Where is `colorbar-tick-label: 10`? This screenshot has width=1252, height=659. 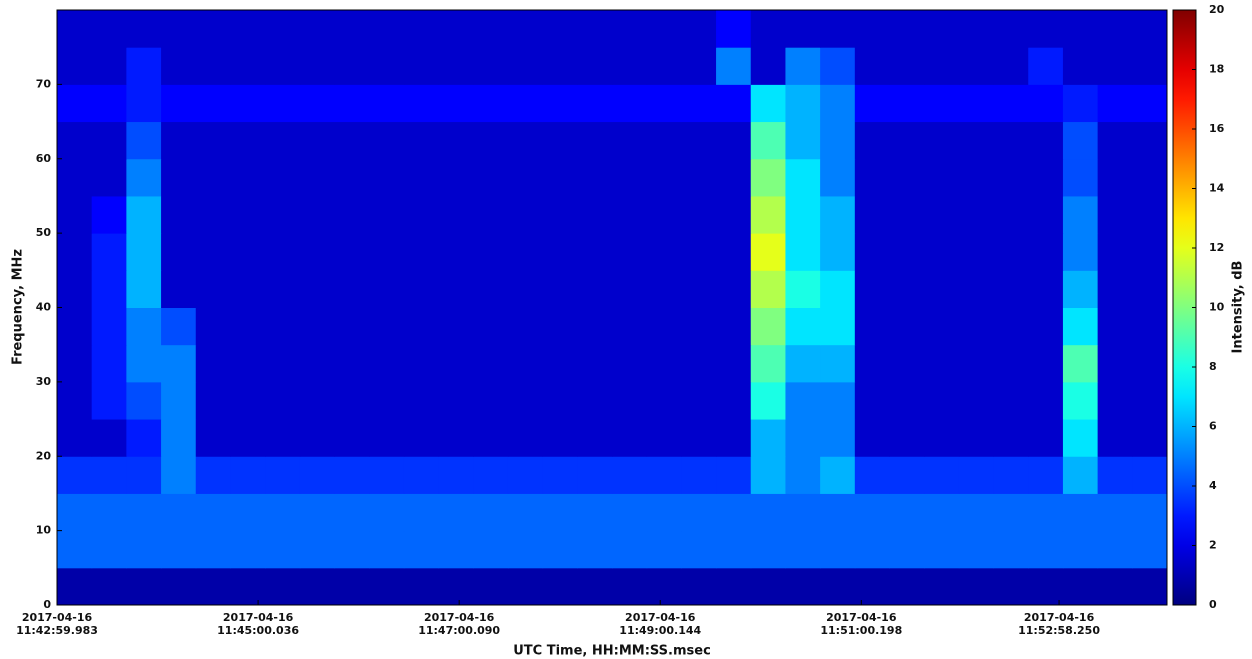
colorbar-tick-label: 10 is located at coordinates (1217, 307).